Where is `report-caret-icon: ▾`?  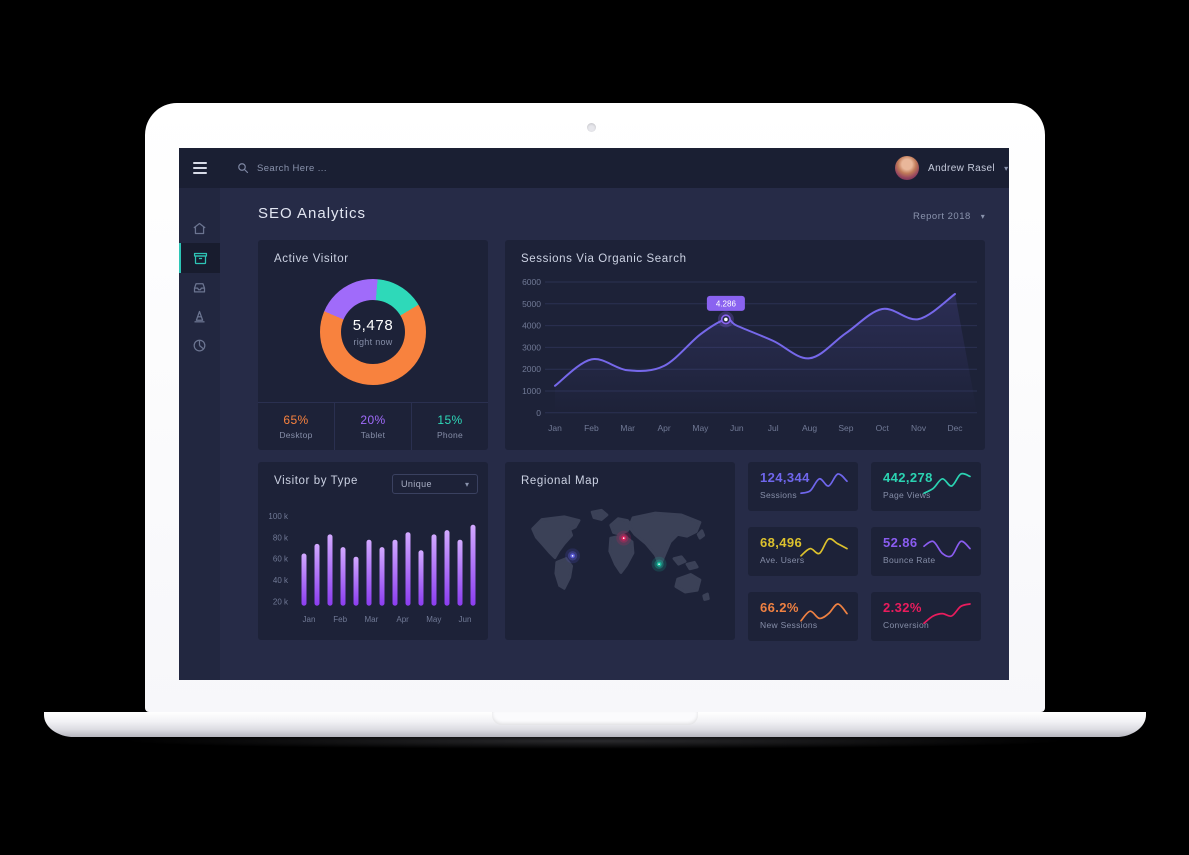
report-caret-icon: ▾ is located at coordinates (982, 216).